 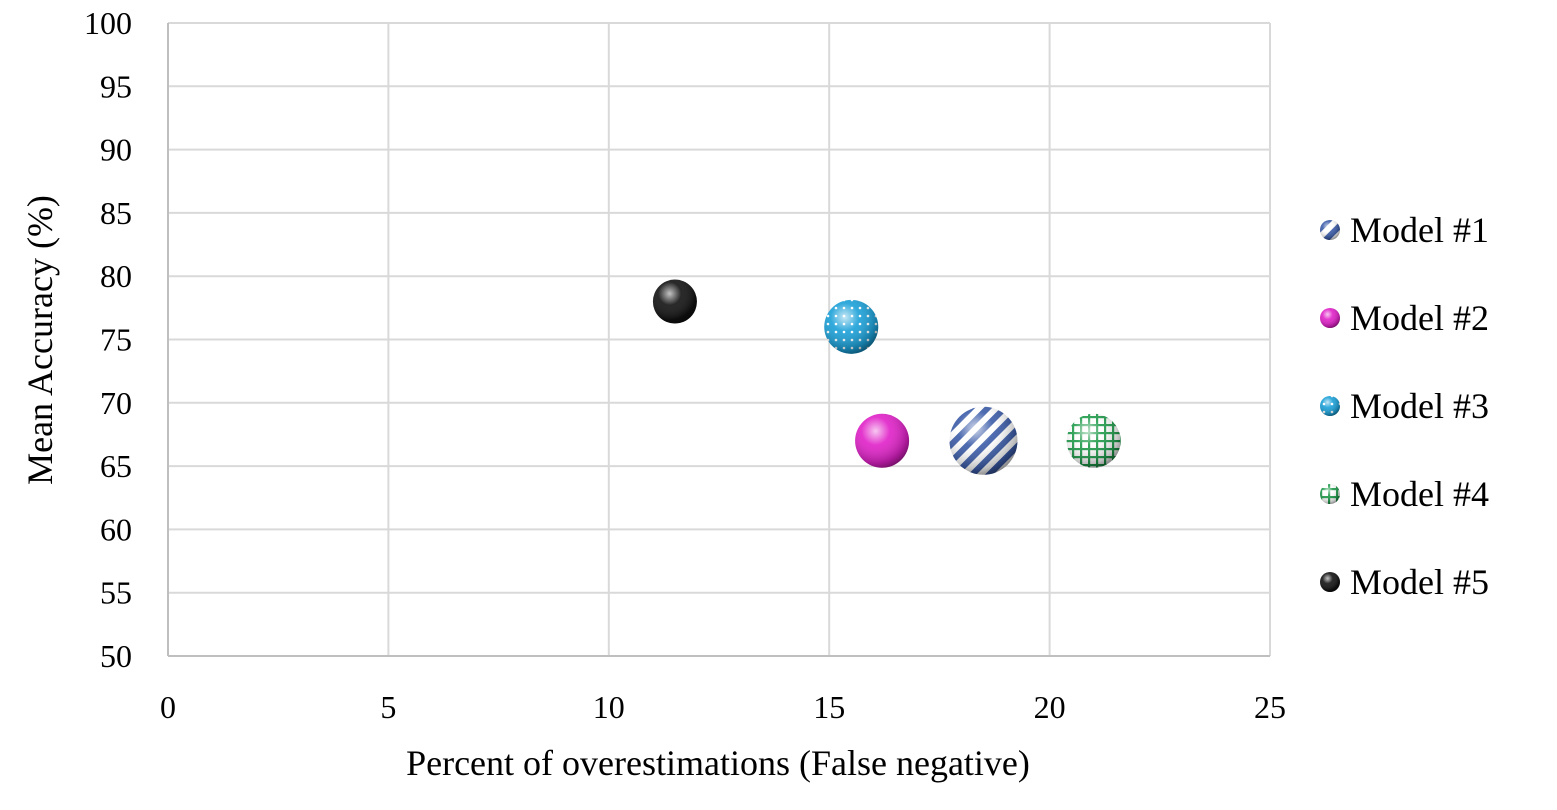 I want to click on y-tick-label-85: 85, so click(x=116, y=213).